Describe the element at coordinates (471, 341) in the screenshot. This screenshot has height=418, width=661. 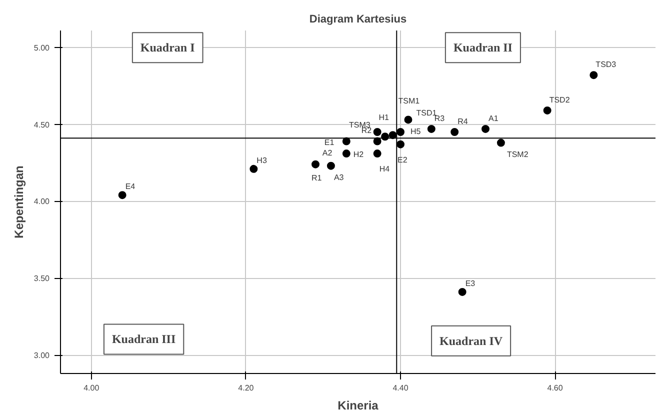
I see `annotation: Kuadran IV` at that location.